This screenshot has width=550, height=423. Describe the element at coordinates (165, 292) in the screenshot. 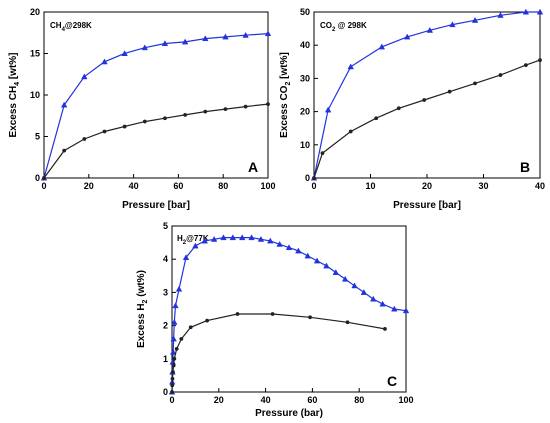

I see `y-tick-label-c-3: 3` at that location.